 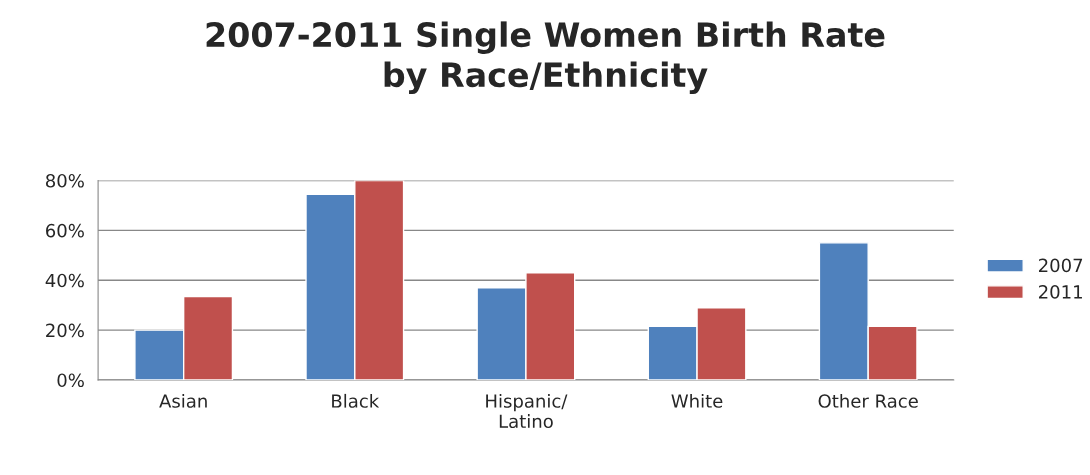 I want to click on legend-label: 2007, so click(x=1060, y=265).